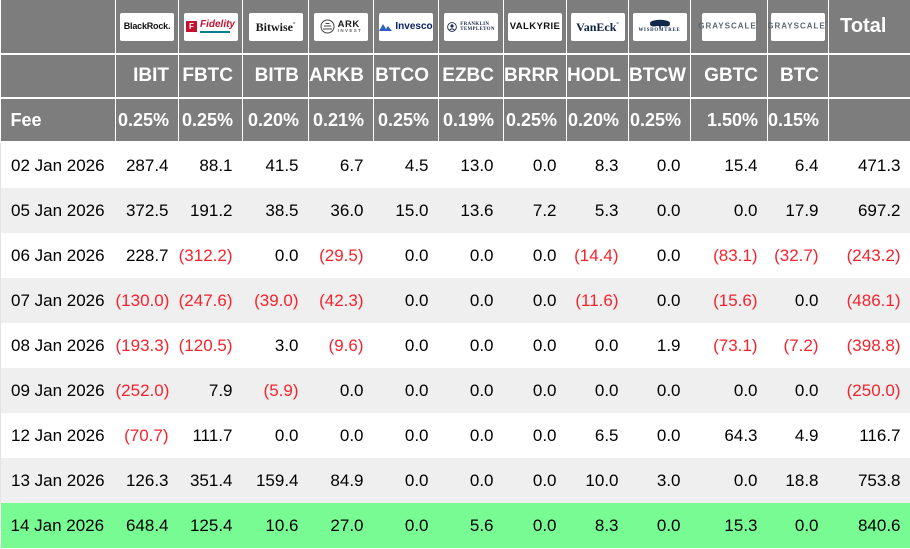 The width and height of the screenshot is (910, 549). I want to click on grayscale-logo: GRAYSCALE°, so click(728, 26).